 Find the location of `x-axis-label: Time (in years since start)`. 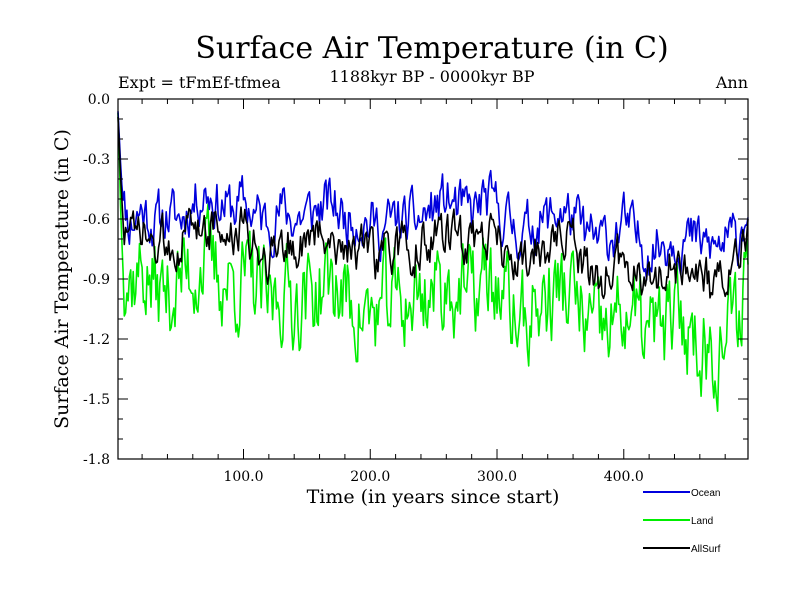

x-axis-label: Time (in years since start) is located at coordinates (433, 497).